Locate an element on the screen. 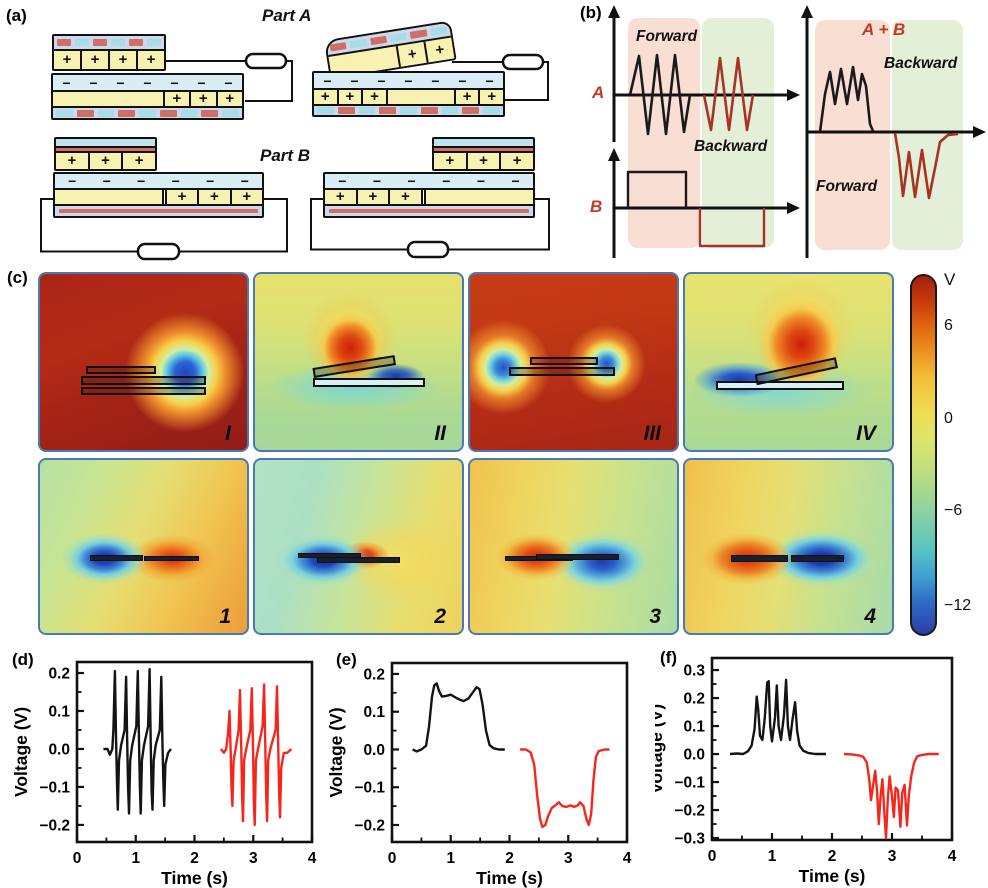 The width and height of the screenshot is (988, 888). substrate-layer is located at coordinates (483, 142).